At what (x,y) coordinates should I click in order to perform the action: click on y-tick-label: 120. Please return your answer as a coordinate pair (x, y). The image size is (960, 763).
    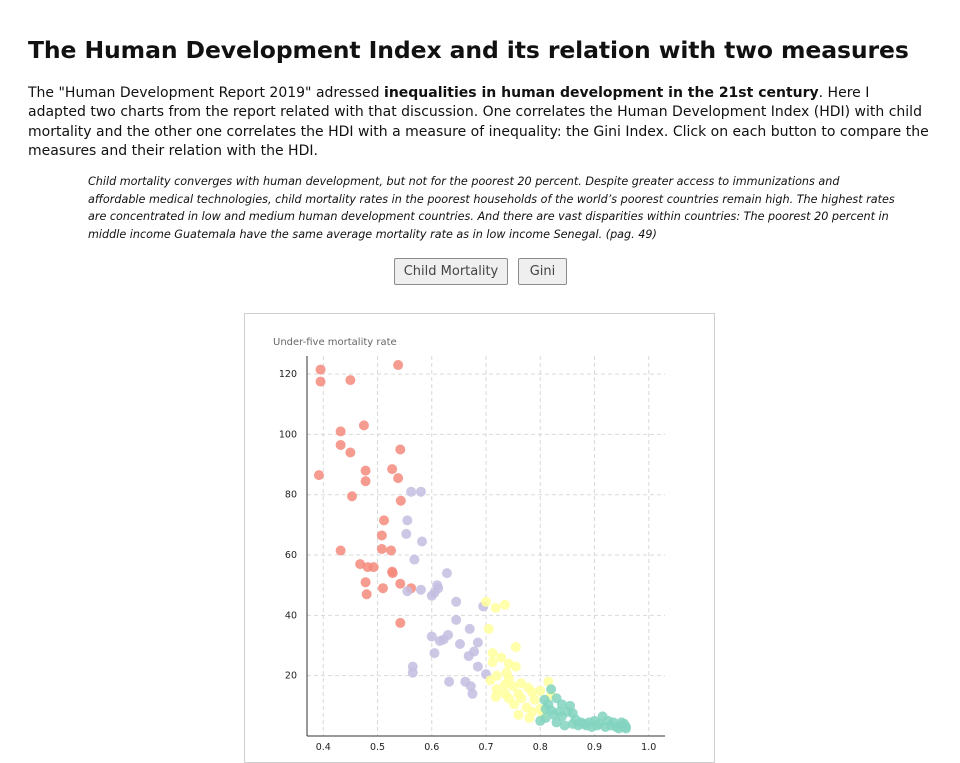
    Looking at the image, I should click on (288, 374).